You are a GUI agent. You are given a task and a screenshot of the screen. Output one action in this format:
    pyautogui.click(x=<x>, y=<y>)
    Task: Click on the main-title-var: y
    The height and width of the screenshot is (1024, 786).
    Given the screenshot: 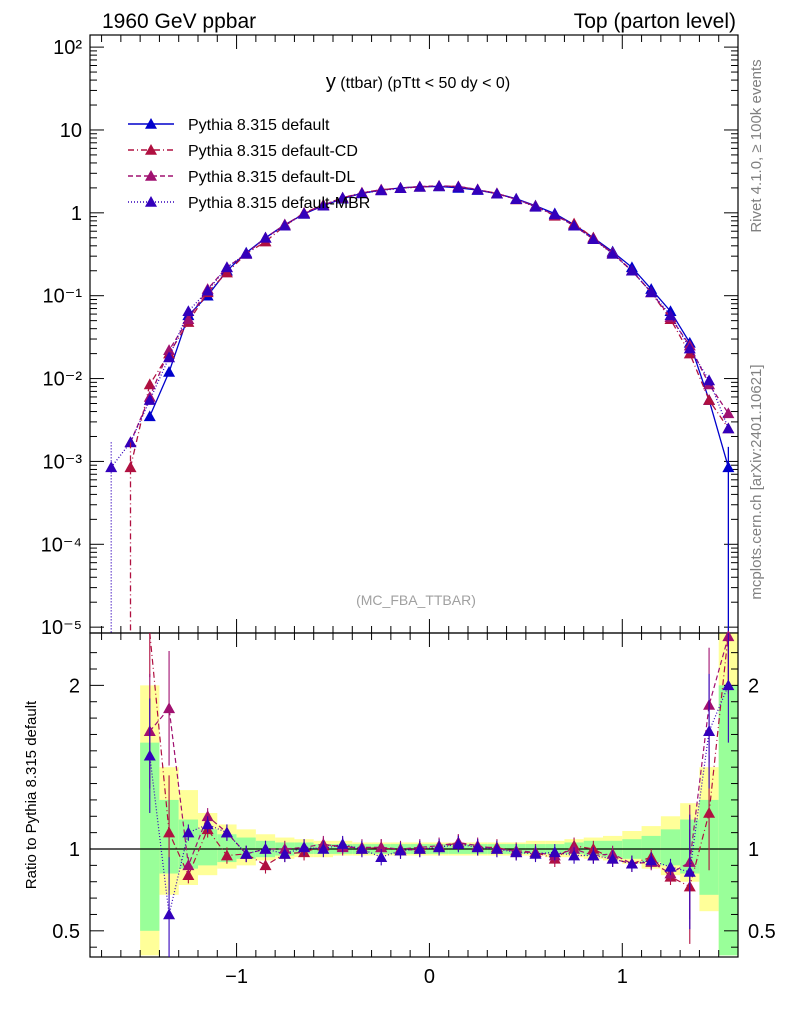 What is the action you would take?
    pyautogui.click(x=331, y=82)
    